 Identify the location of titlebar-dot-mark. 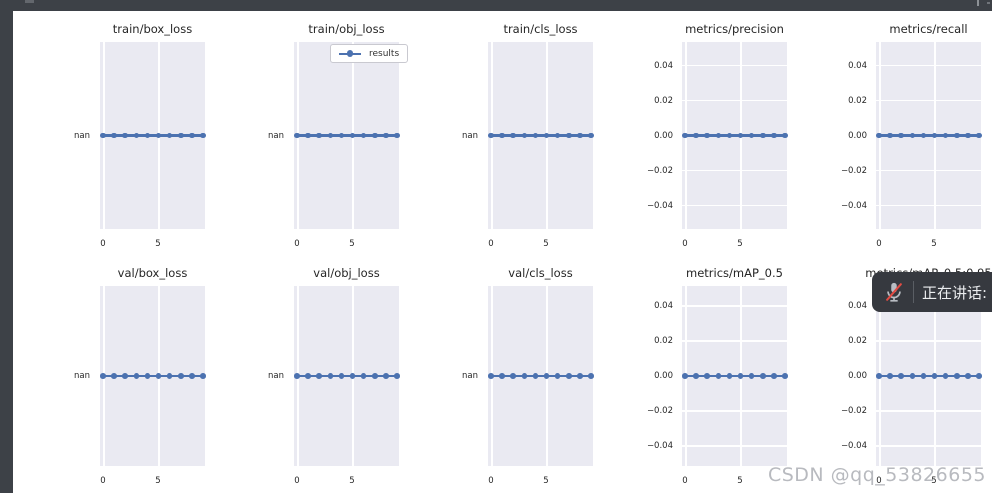
(988, 3).